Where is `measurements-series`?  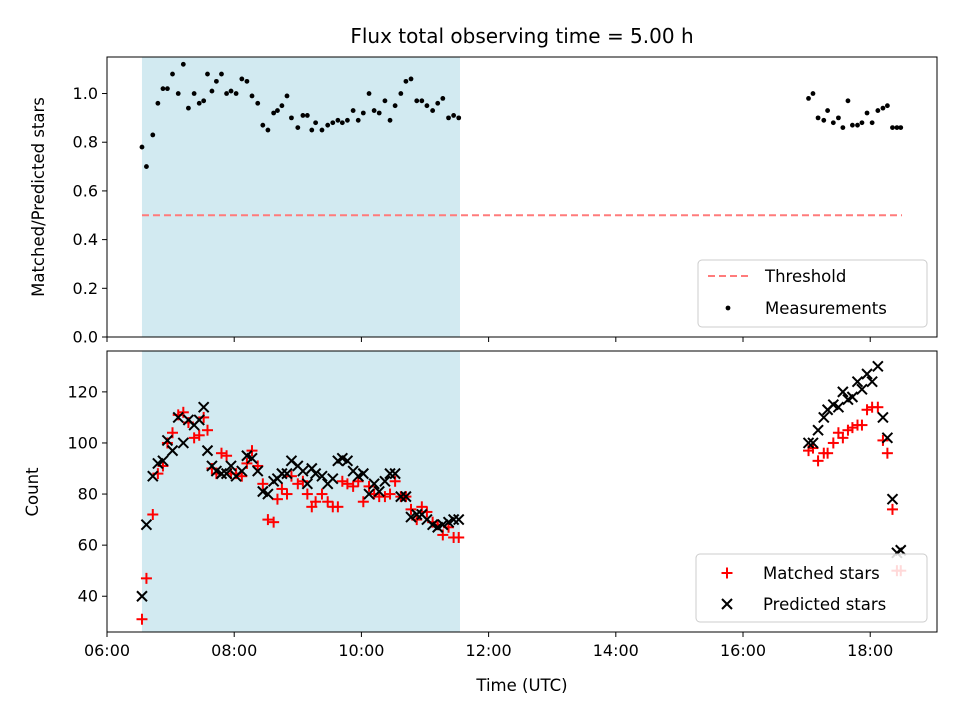 measurements-series is located at coordinates (521, 115).